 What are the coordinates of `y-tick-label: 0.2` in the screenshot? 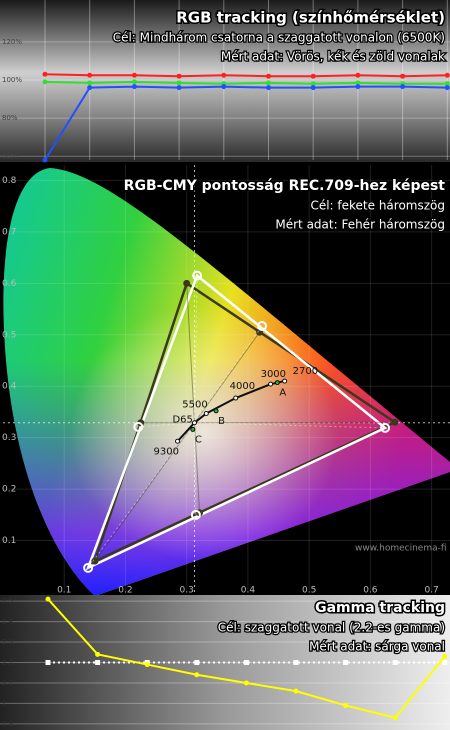 It's located at (9, 490).